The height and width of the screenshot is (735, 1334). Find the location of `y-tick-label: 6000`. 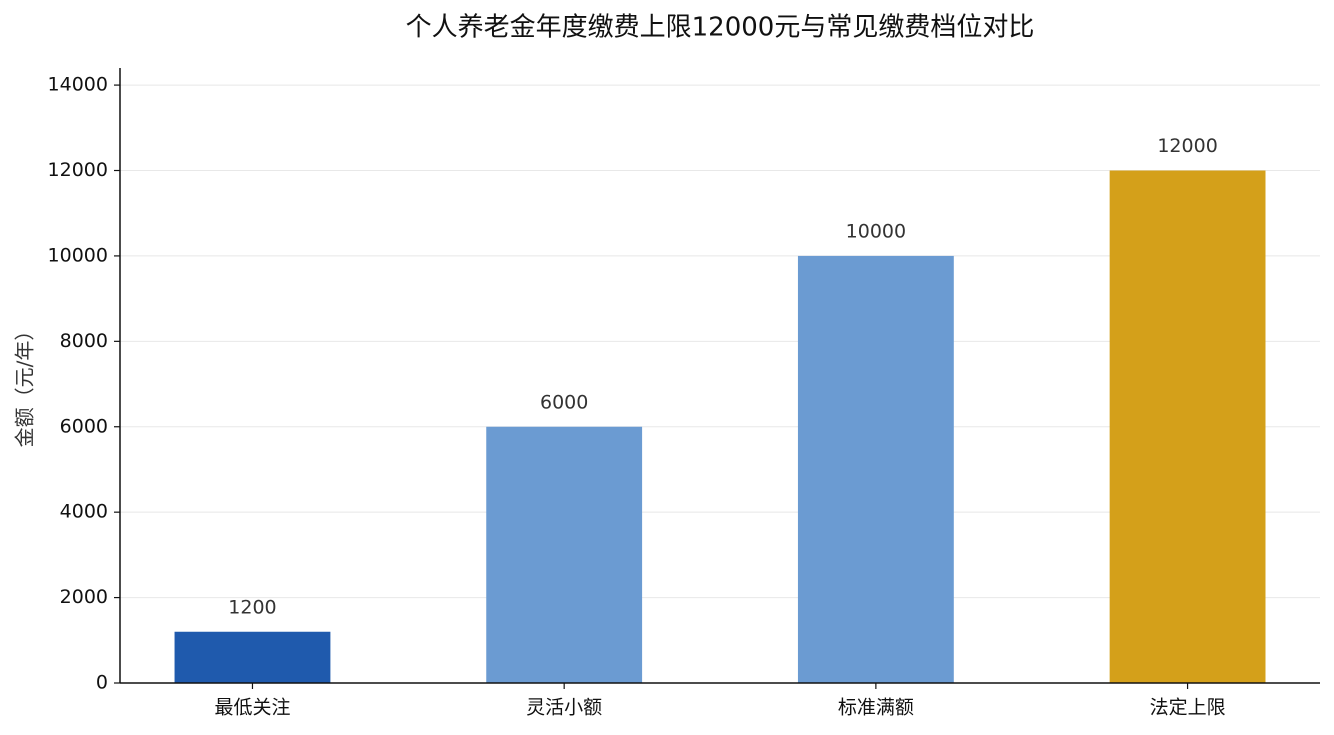

y-tick-label: 6000 is located at coordinates (84, 426).